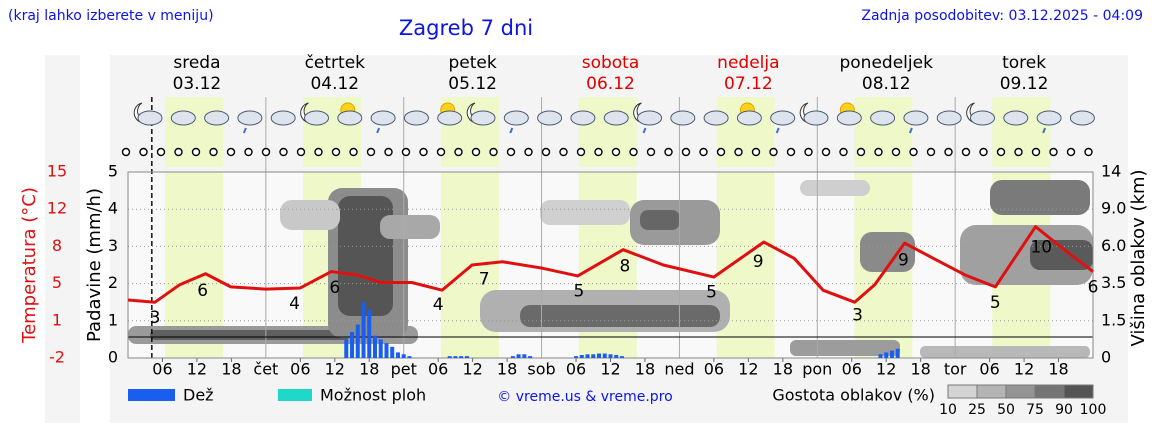  Describe the element at coordinates (541, 369) in the screenshot. I see `x-tick-label: sob` at that location.